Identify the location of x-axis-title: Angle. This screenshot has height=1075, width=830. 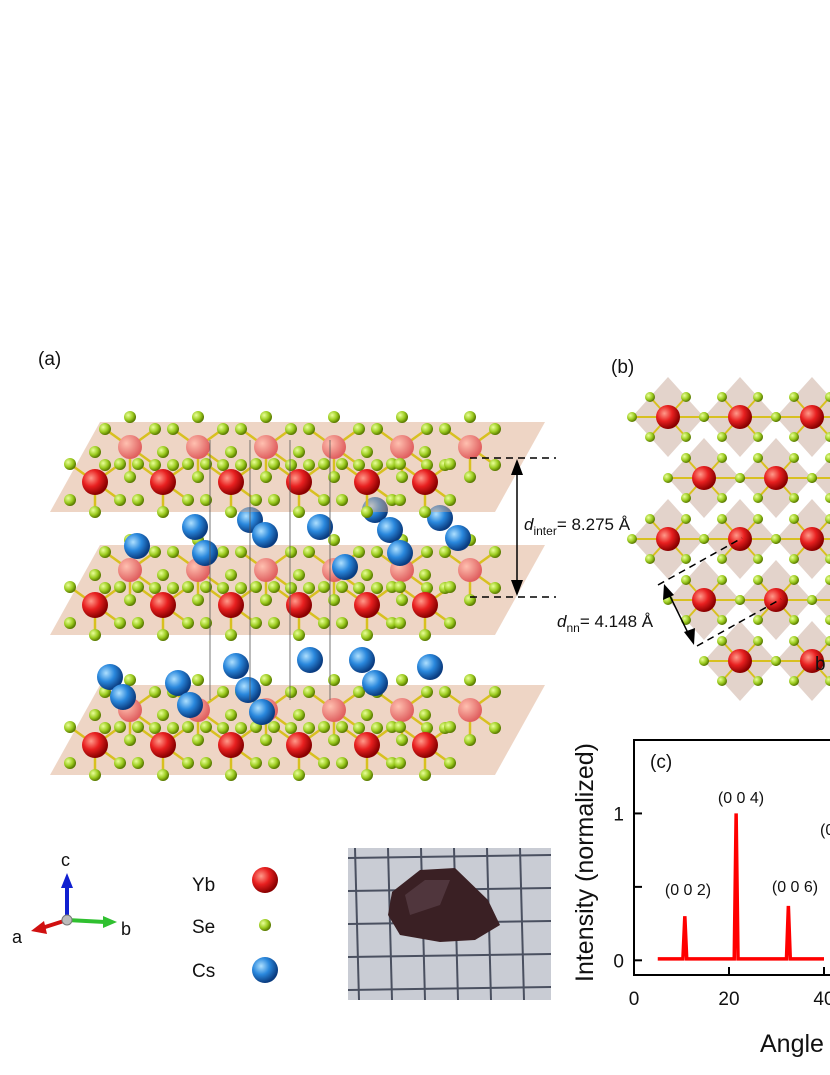
(792, 1044).